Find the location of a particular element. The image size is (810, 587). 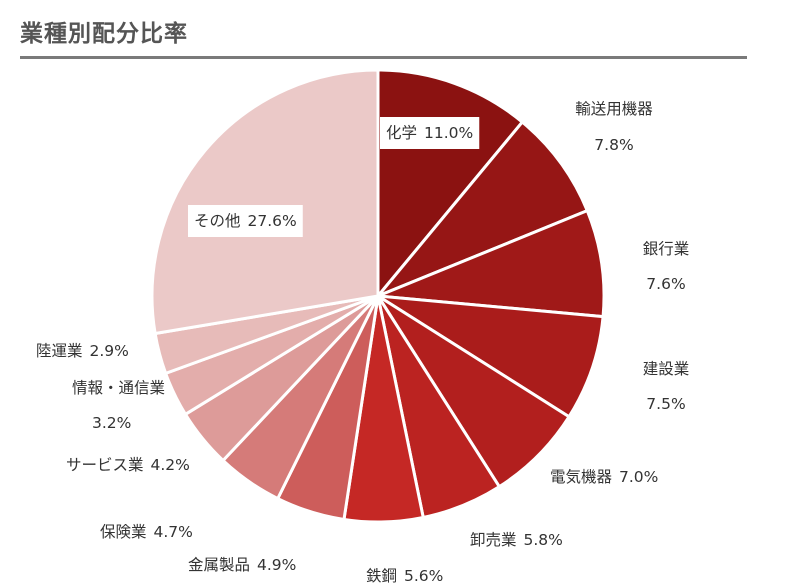

slice-name: 鉄鋼 is located at coordinates (381, 576).